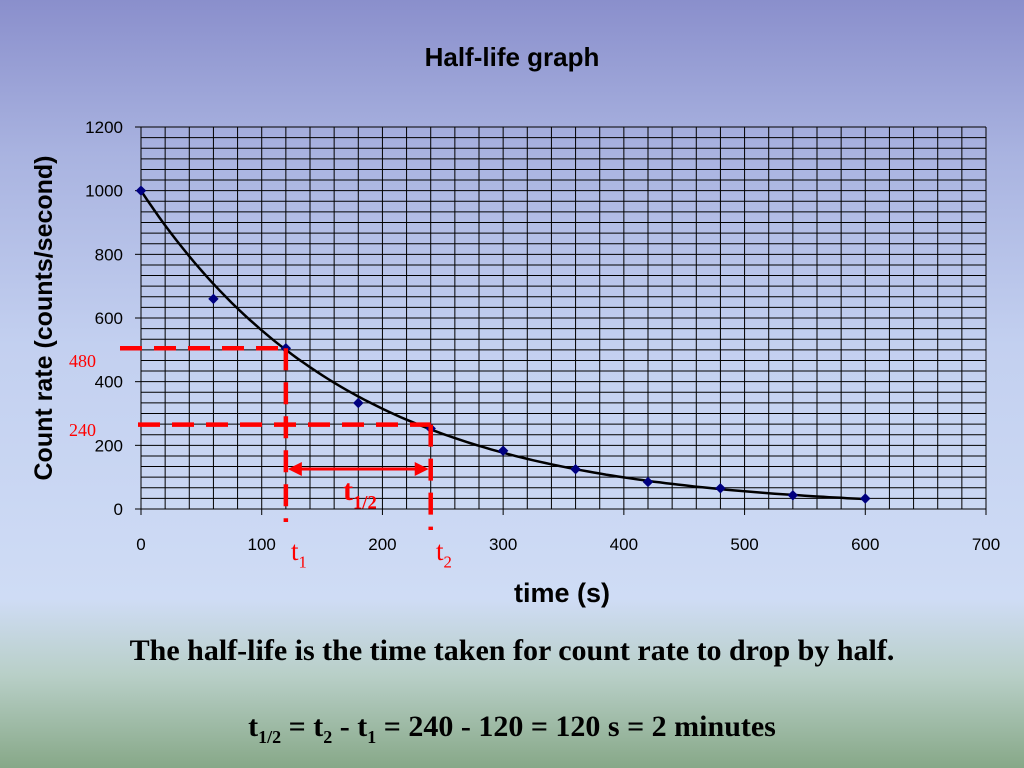 The width and height of the screenshot is (1024, 768). What do you see at coordinates (865, 544) in the screenshot?
I see `x-tick-label: 600` at bounding box center [865, 544].